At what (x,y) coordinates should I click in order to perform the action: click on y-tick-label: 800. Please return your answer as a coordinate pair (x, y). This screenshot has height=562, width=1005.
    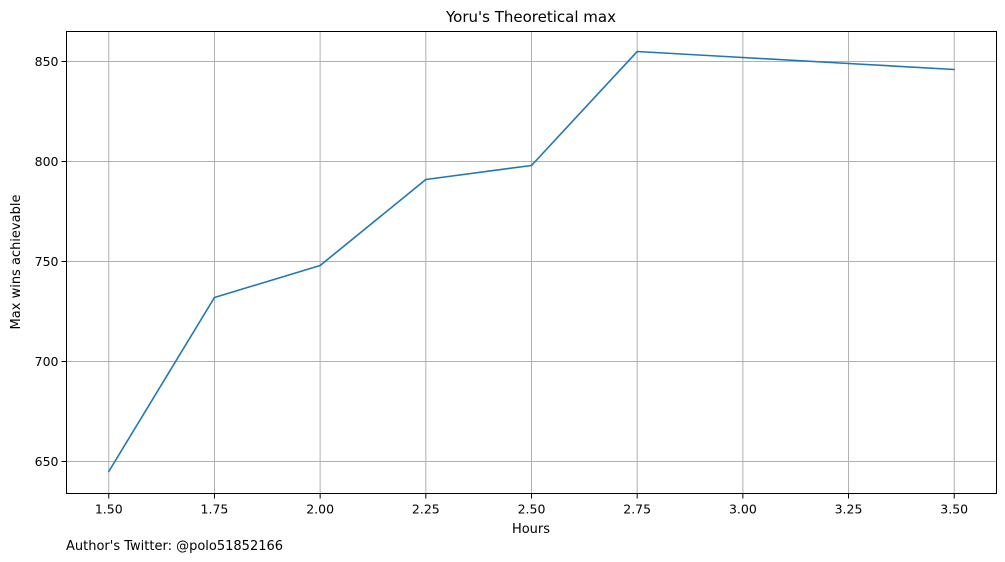
    Looking at the image, I should click on (47, 161).